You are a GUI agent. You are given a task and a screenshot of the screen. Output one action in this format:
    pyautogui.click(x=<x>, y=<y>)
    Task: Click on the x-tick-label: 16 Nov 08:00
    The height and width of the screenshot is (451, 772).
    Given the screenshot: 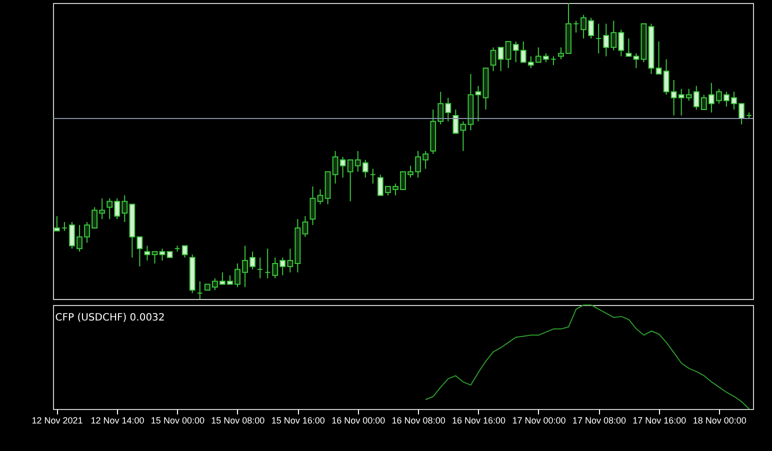 What is the action you would take?
    pyautogui.click(x=419, y=421)
    